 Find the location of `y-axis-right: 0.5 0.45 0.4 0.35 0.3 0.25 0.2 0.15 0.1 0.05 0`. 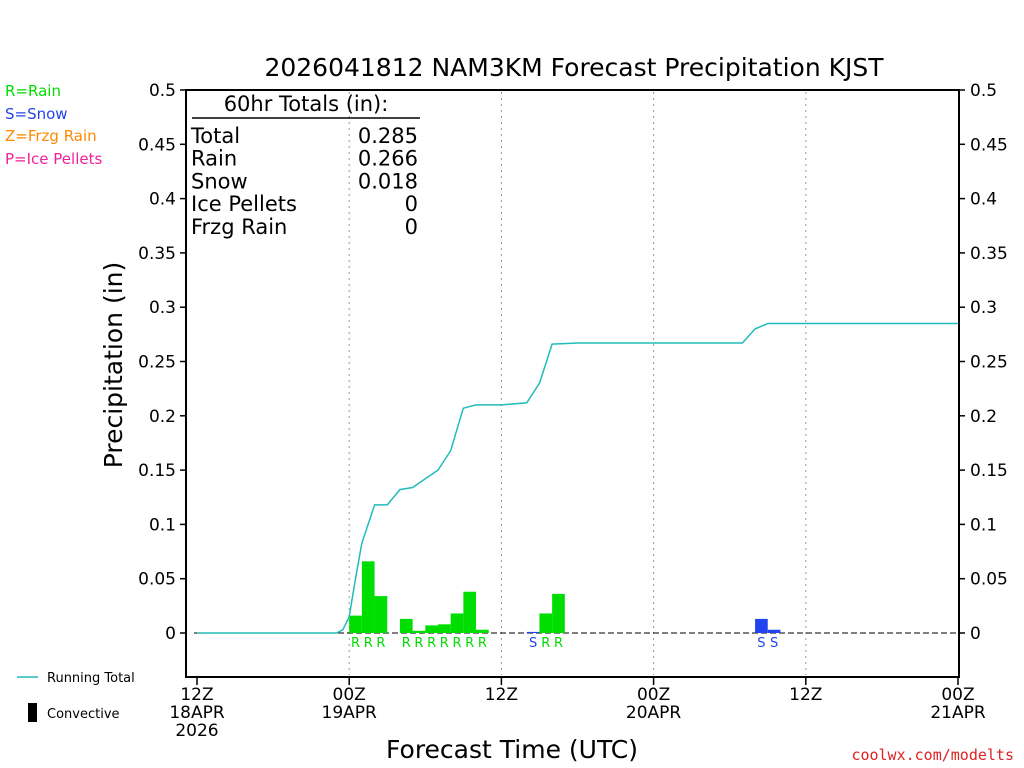

y-axis-right: 0.5 0.45 0.4 0.35 0.3 0.25 0.2 0.15 0.1 0.05 0 is located at coordinates (983, 362).